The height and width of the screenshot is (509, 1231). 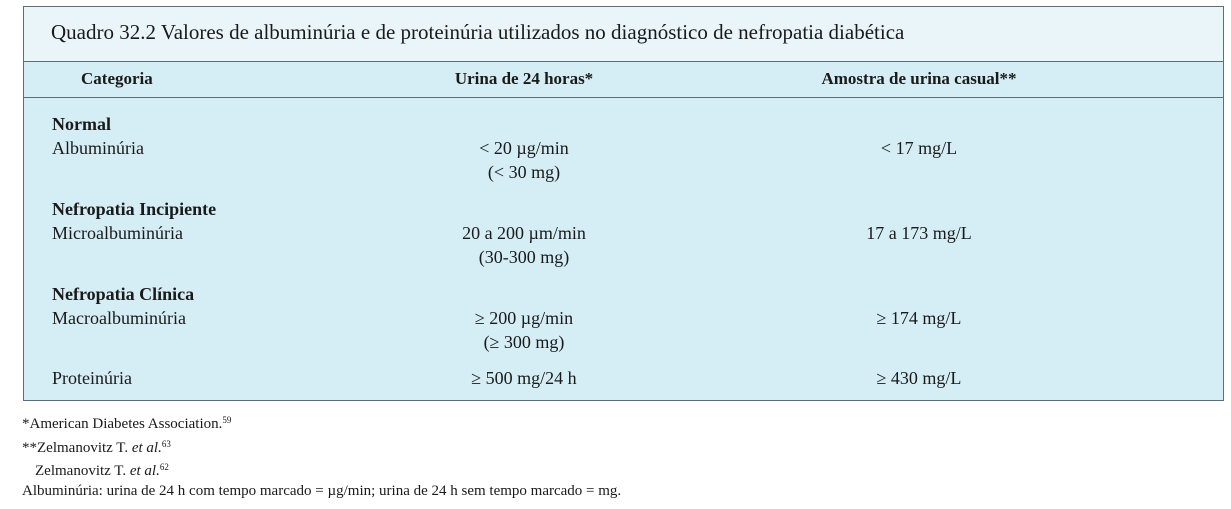 I want to click on row-microalbuminuria-casual: 17 a 173 mg/L, so click(x=919, y=233).